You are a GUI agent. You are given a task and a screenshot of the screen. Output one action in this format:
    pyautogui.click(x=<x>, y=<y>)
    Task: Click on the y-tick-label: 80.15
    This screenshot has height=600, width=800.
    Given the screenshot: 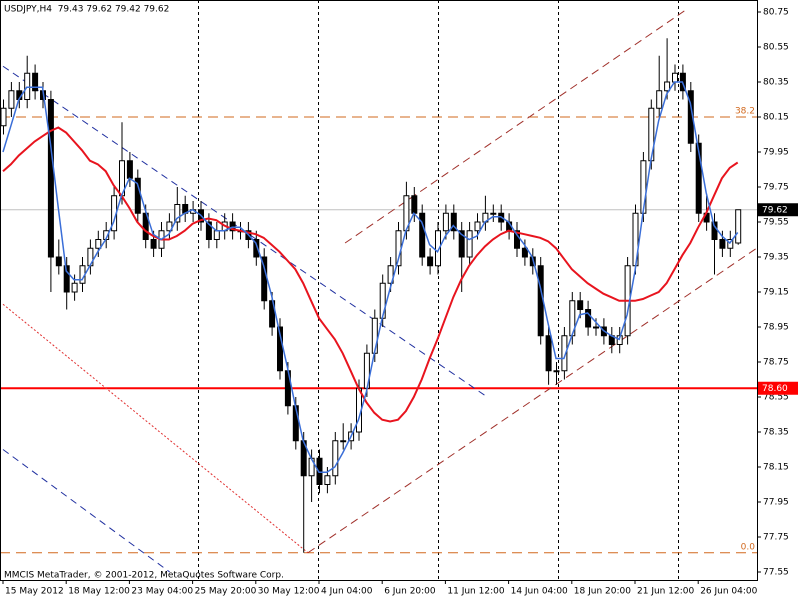 What is the action you would take?
    pyautogui.click(x=776, y=118)
    